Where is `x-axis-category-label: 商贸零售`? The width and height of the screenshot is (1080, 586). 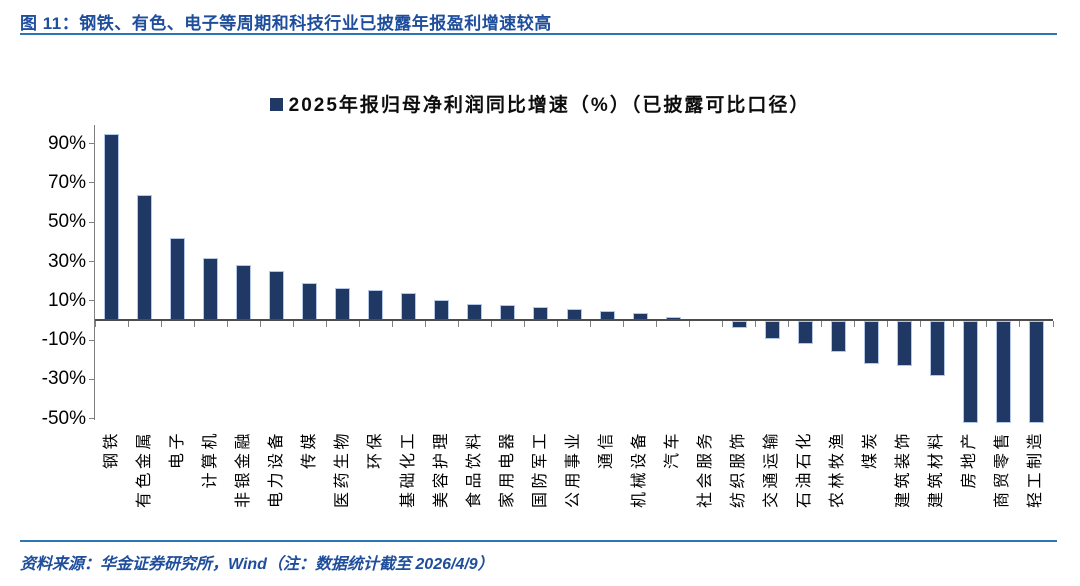
x-axis-category-label: 商贸零售 is located at coordinates (1003, 469).